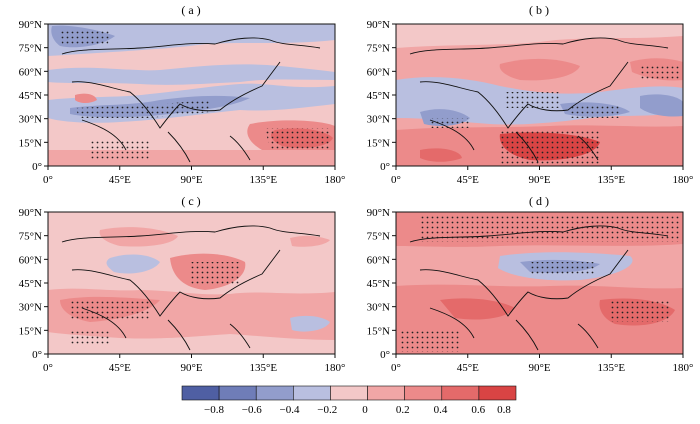  I want to click on panel-b-field, so click(539, 95).